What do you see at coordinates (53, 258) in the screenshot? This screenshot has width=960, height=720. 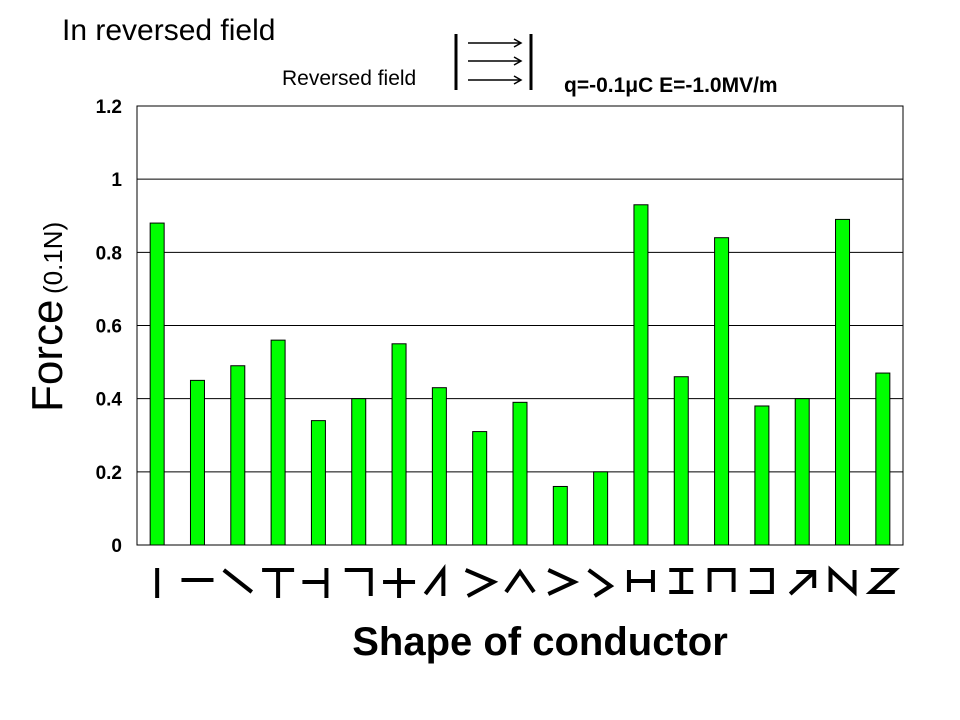 I see `y-axis-unit: (0.1N)` at bounding box center [53, 258].